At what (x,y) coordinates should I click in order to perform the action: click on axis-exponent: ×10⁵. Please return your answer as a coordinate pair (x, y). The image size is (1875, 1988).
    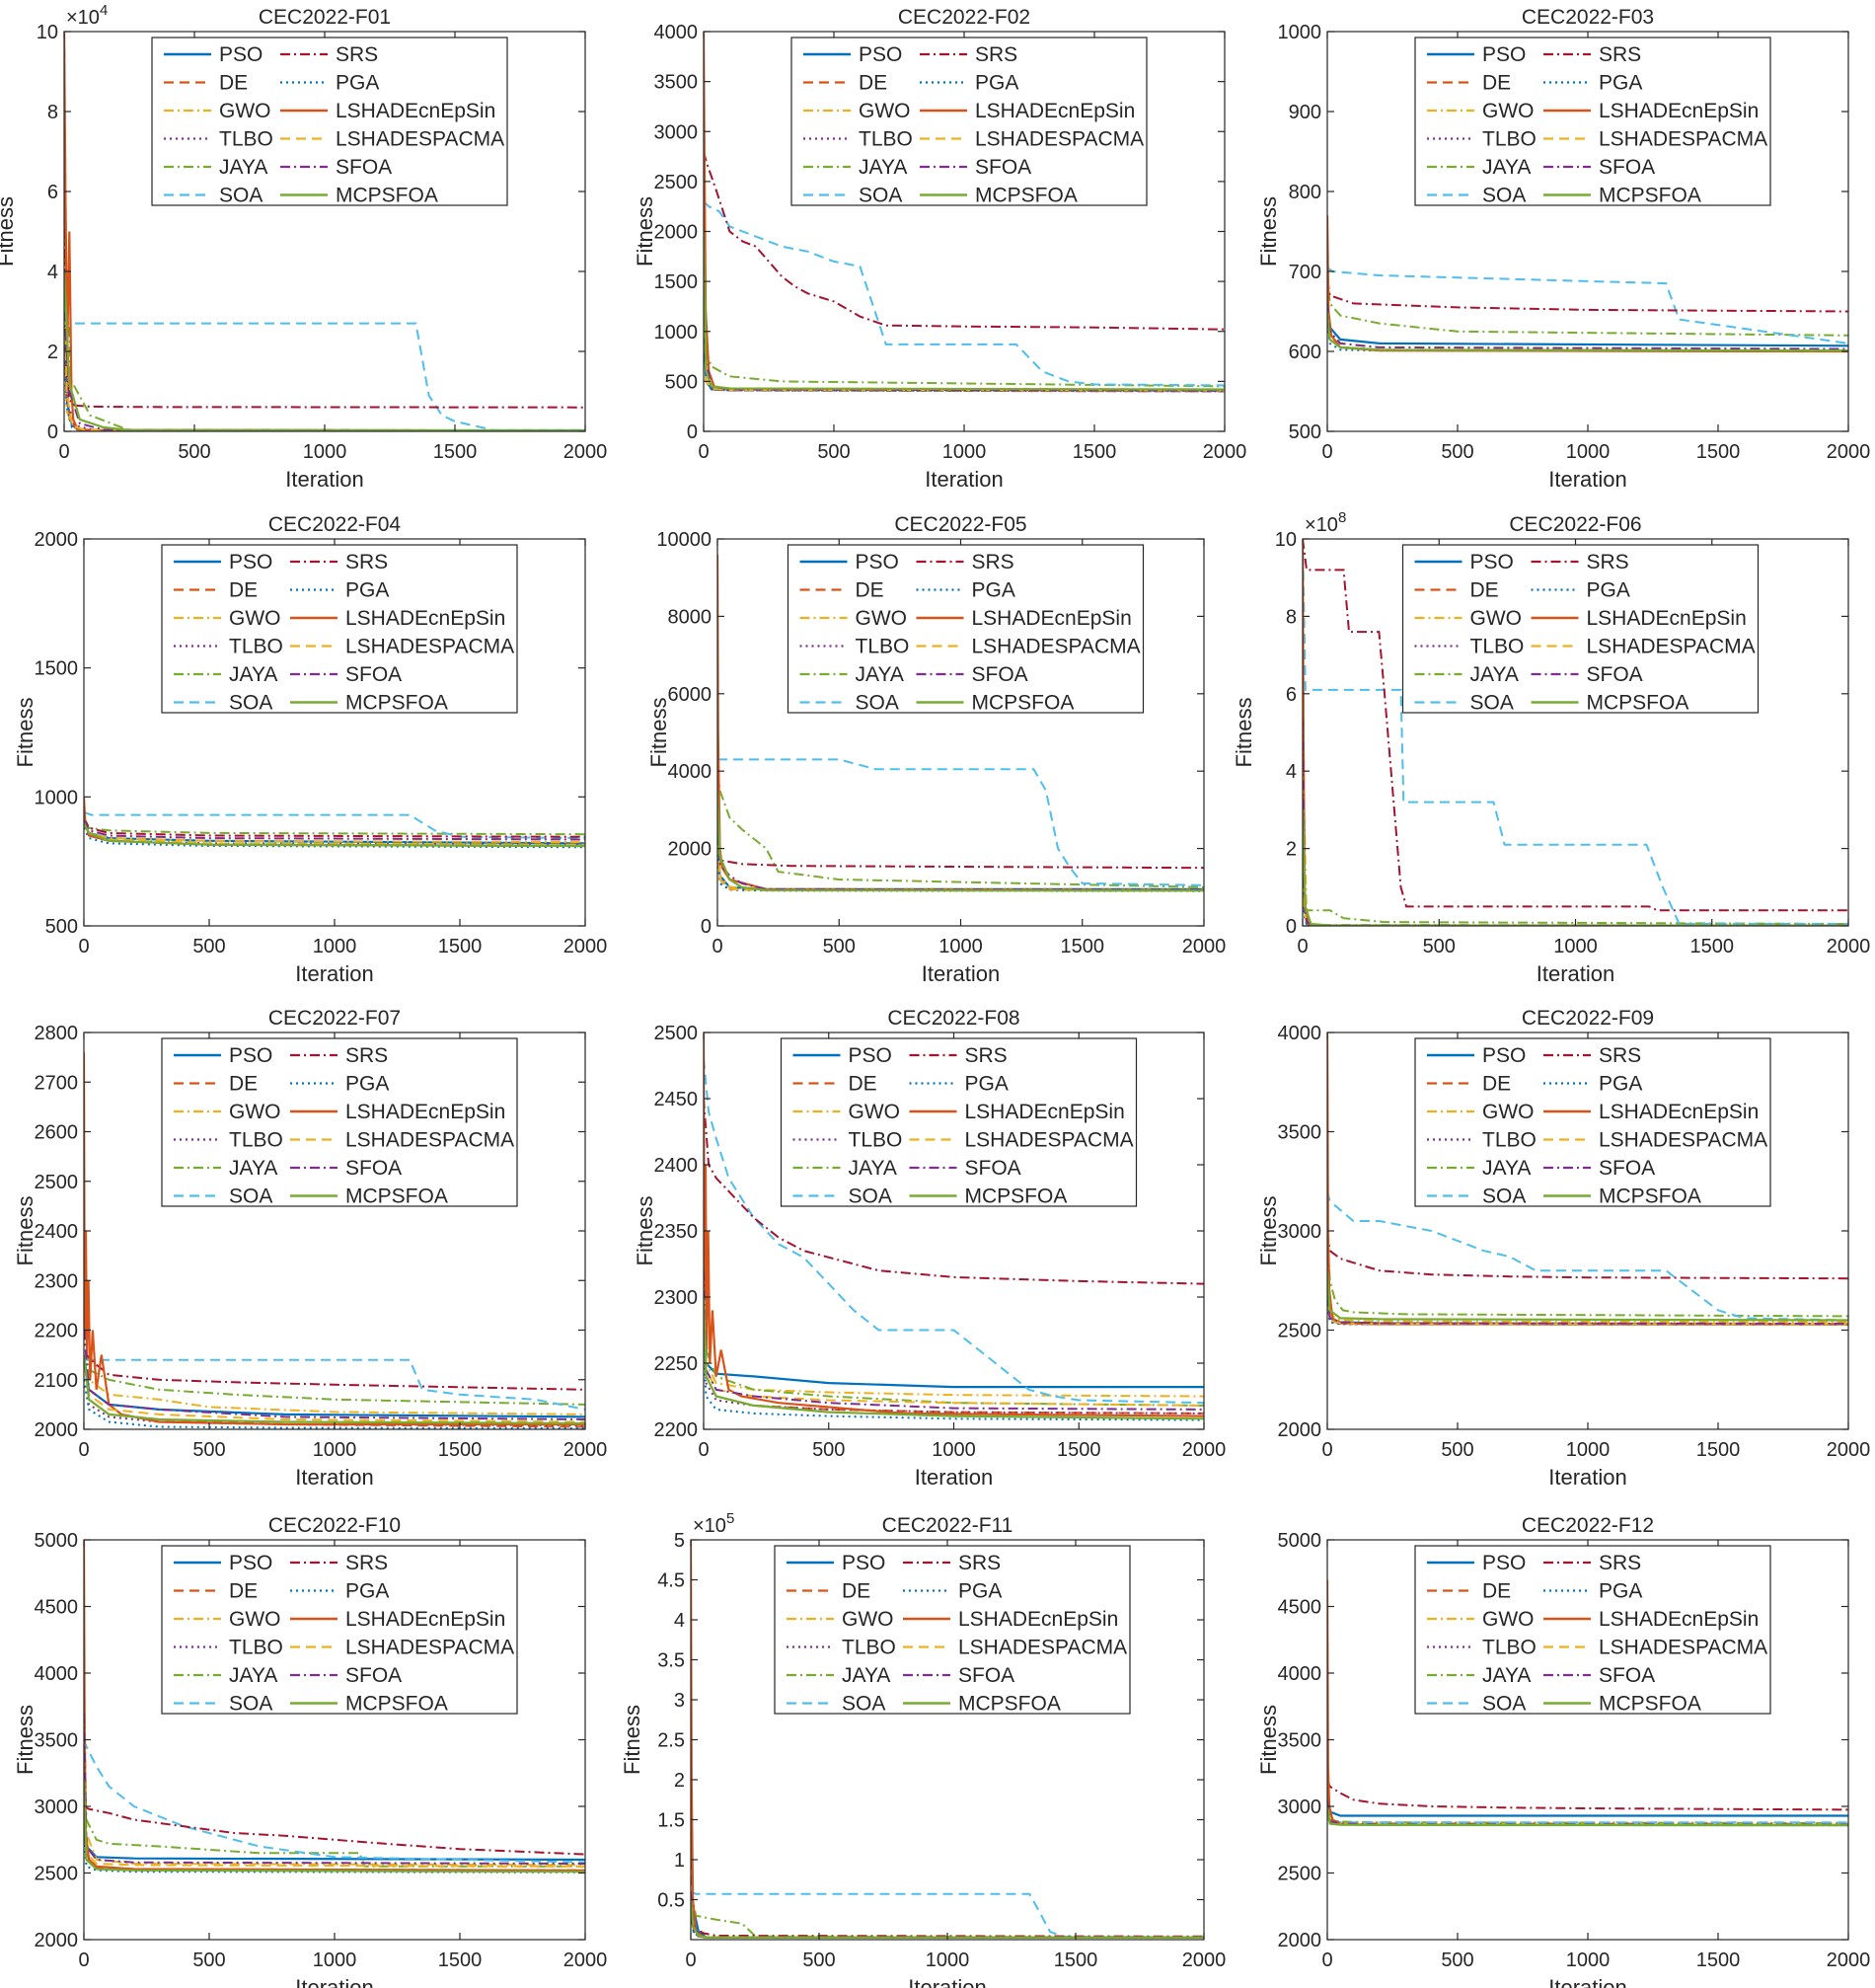
    Looking at the image, I should click on (714, 1523).